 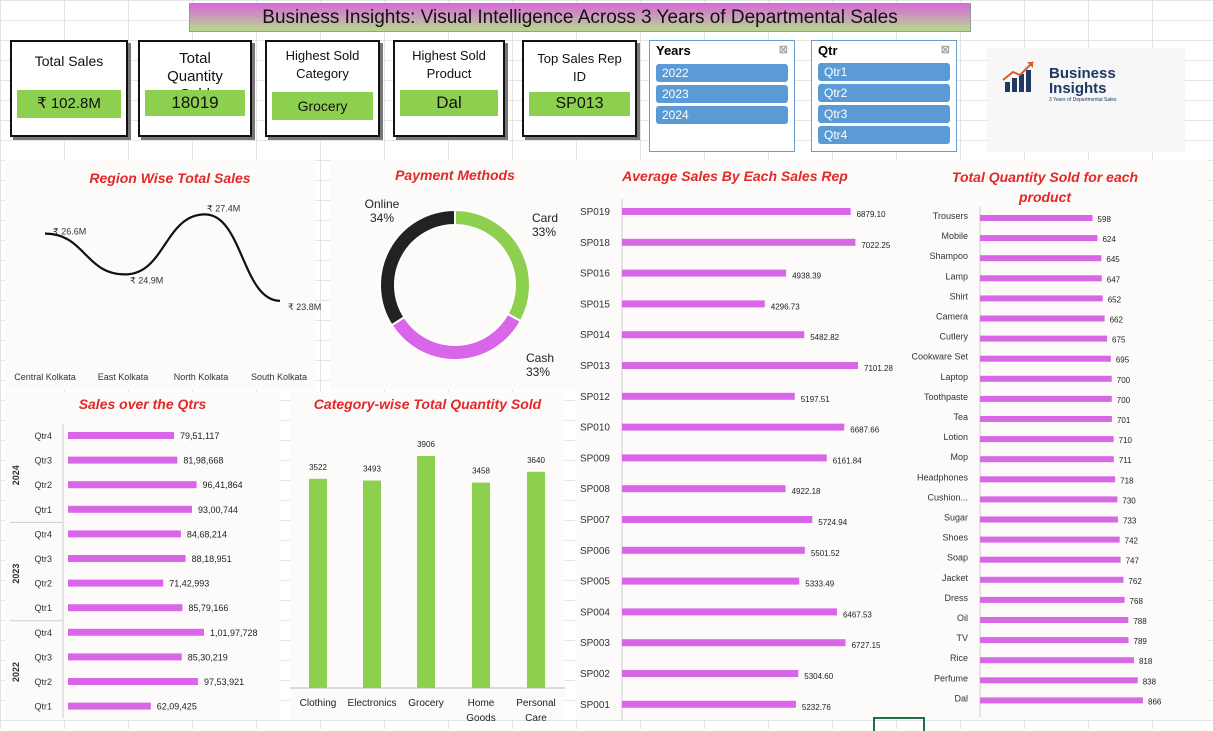 I want to click on product-data-label: 742, so click(x=1132, y=541).